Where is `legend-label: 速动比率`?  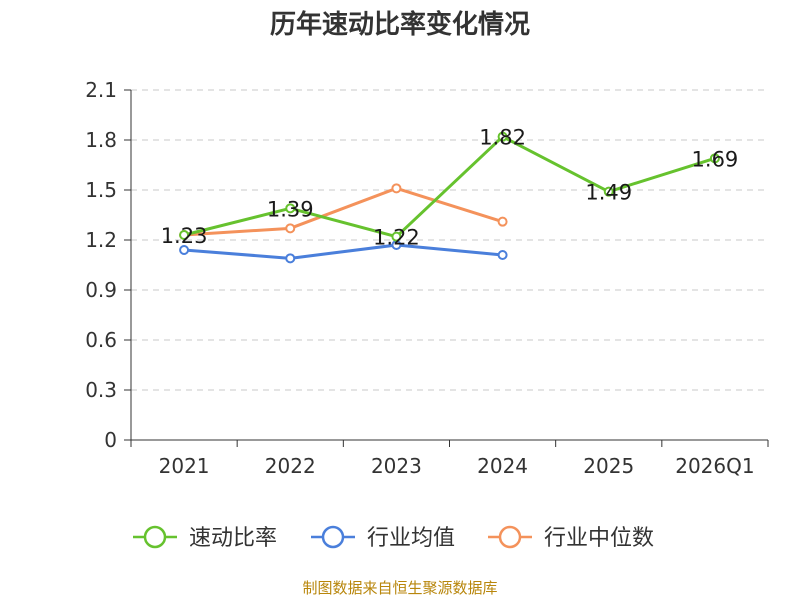 legend-label: 速动比率 is located at coordinates (233, 538).